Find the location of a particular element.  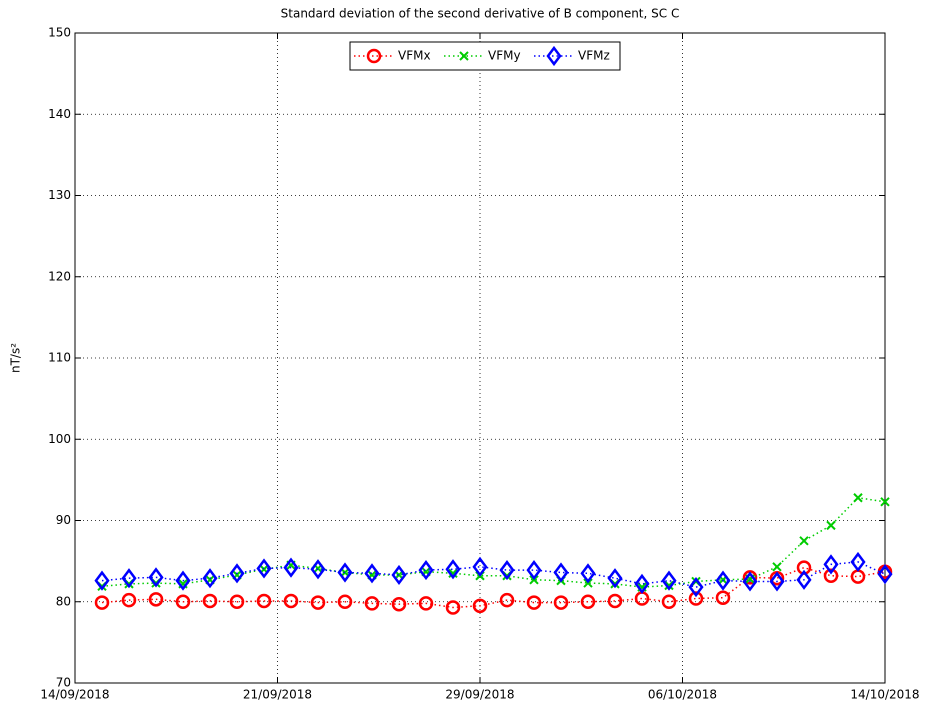

y-tick-label: 80 is located at coordinates (63, 601).